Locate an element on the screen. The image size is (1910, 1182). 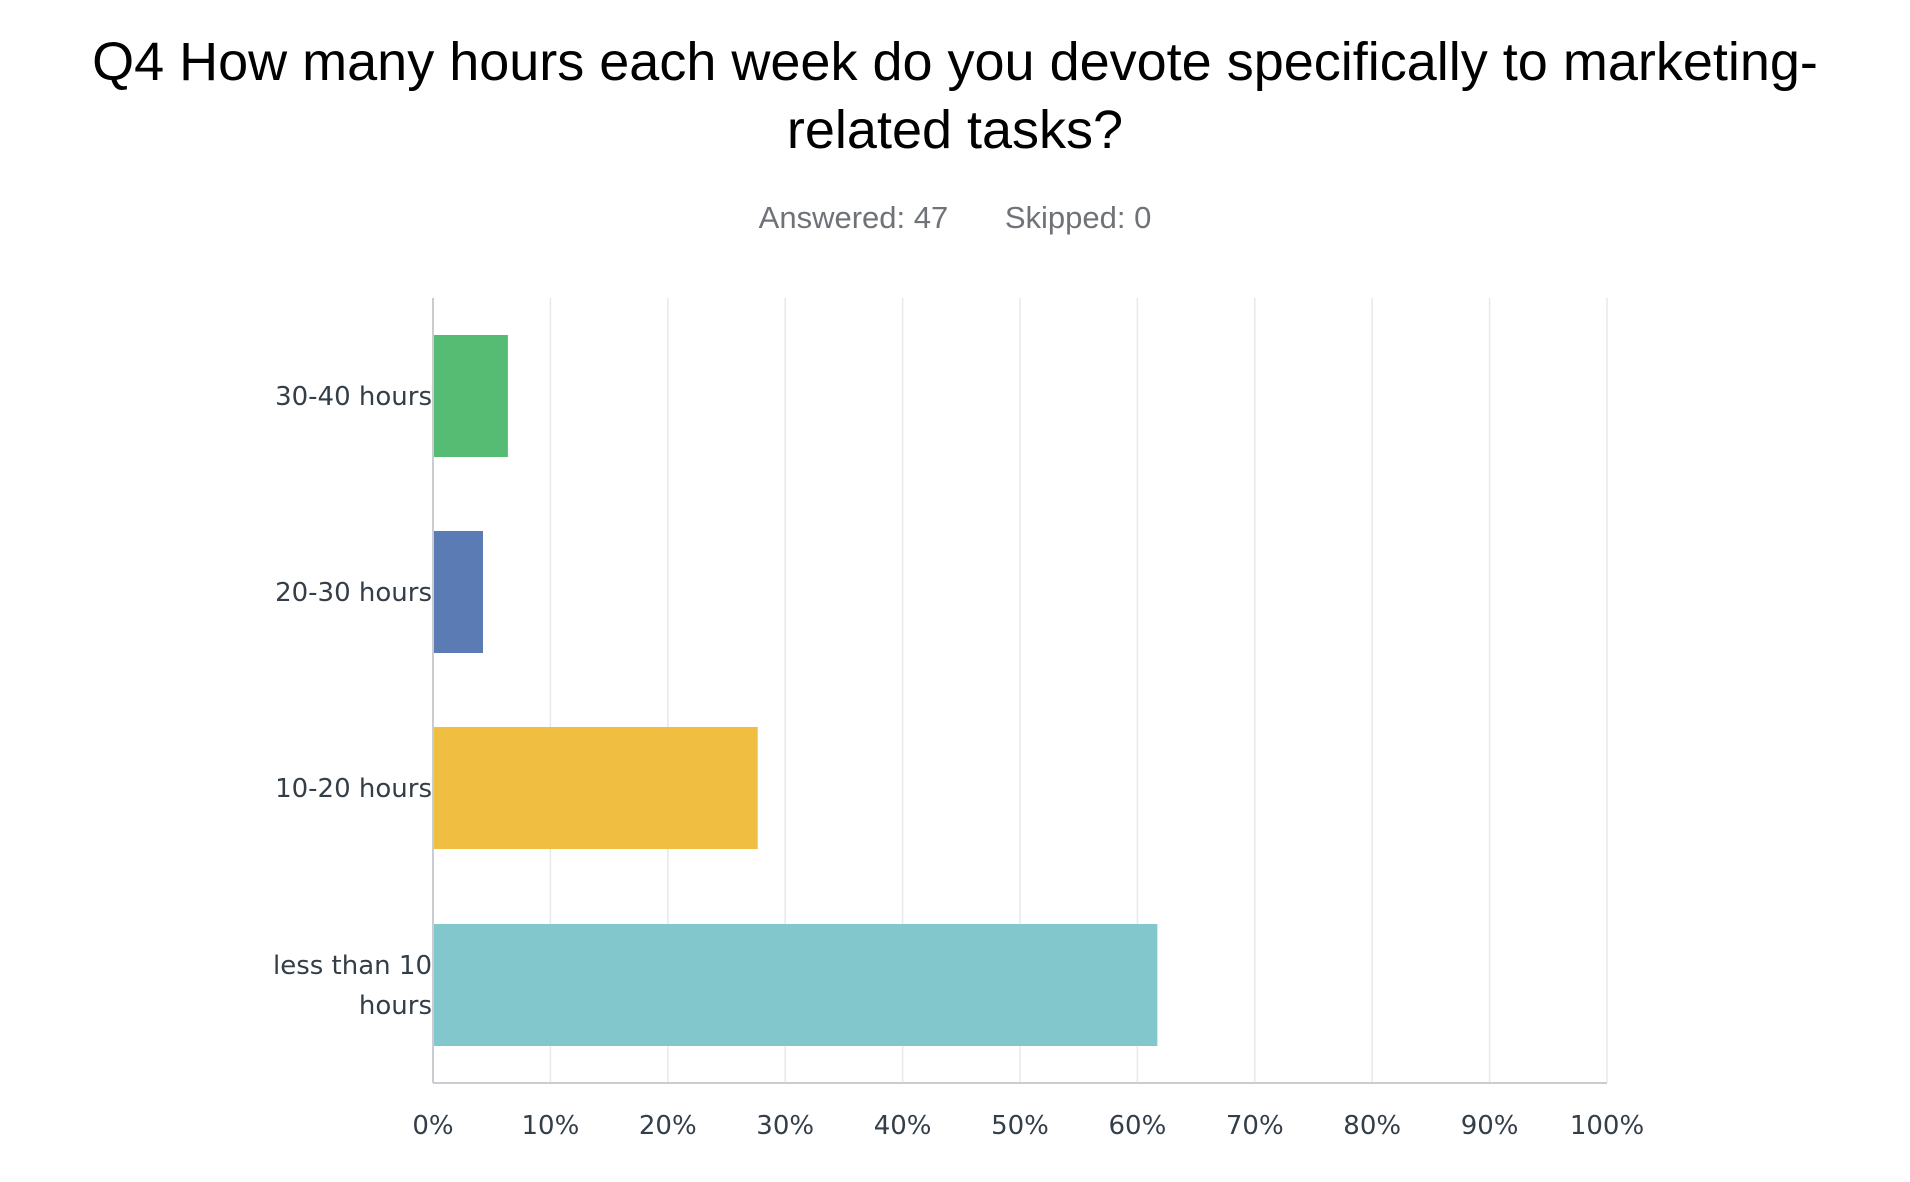
x-tick-label: 100% is located at coordinates (1607, 1126).